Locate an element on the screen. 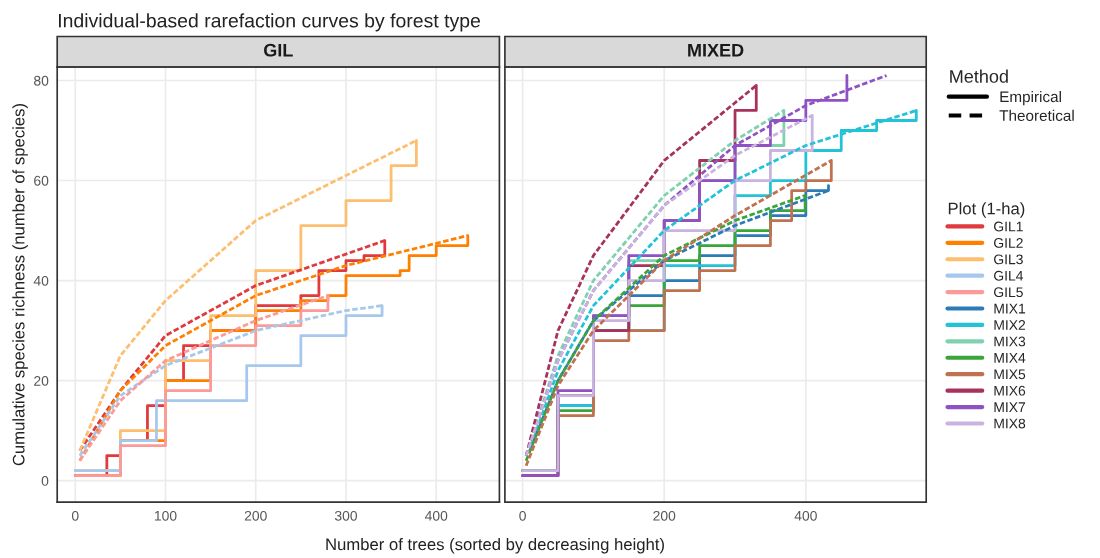  x-axis-title: Number of trees (sorted by decreasing height) is located at coordinates (495, 546).